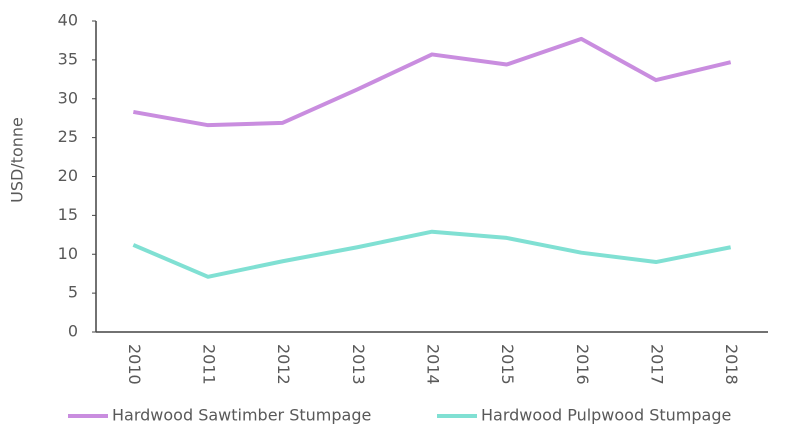  I want to click on y-tick-label: 25, so click(68, 136).